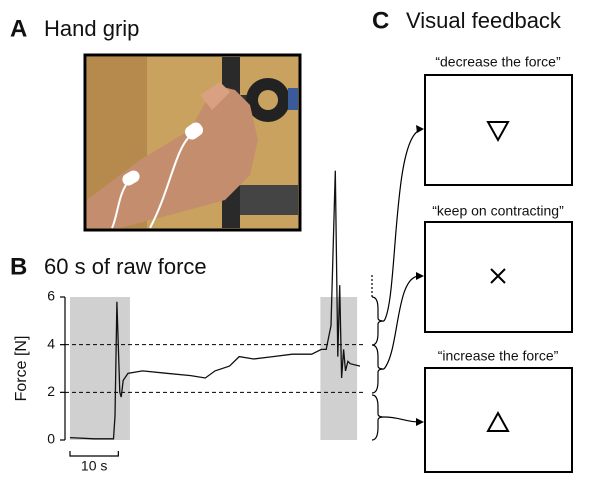 This screenshot has height=477, width=597. What do you see at coordinates (94, 454) in the screenshot?
I see `scale-bar` at bounding box center [94, 454].